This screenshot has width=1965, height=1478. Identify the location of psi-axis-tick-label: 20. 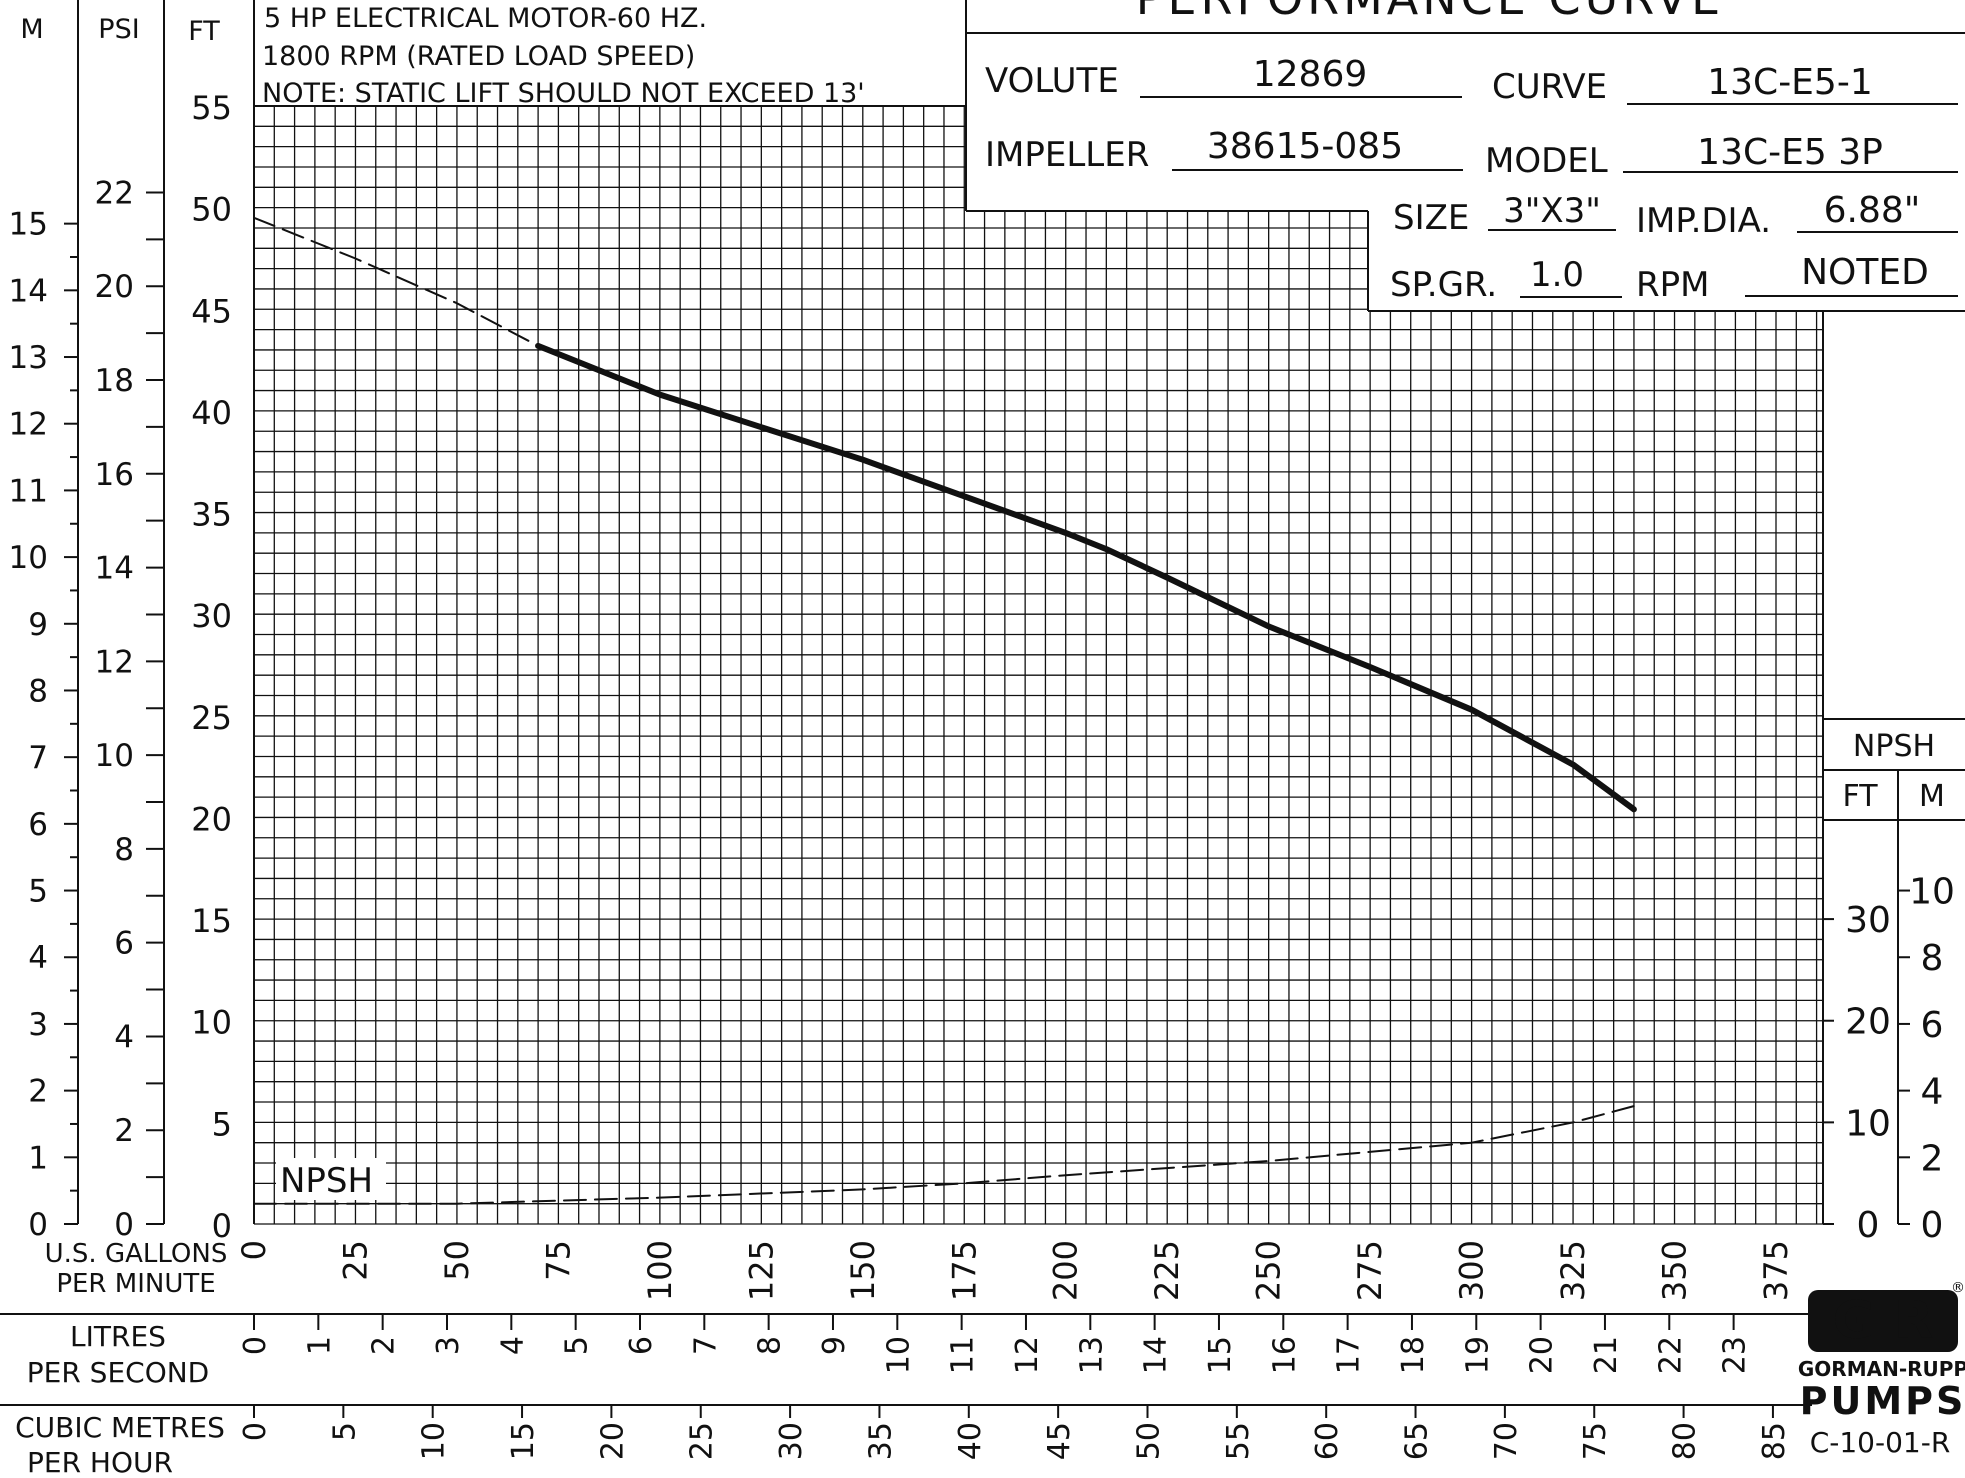
(114, 287).